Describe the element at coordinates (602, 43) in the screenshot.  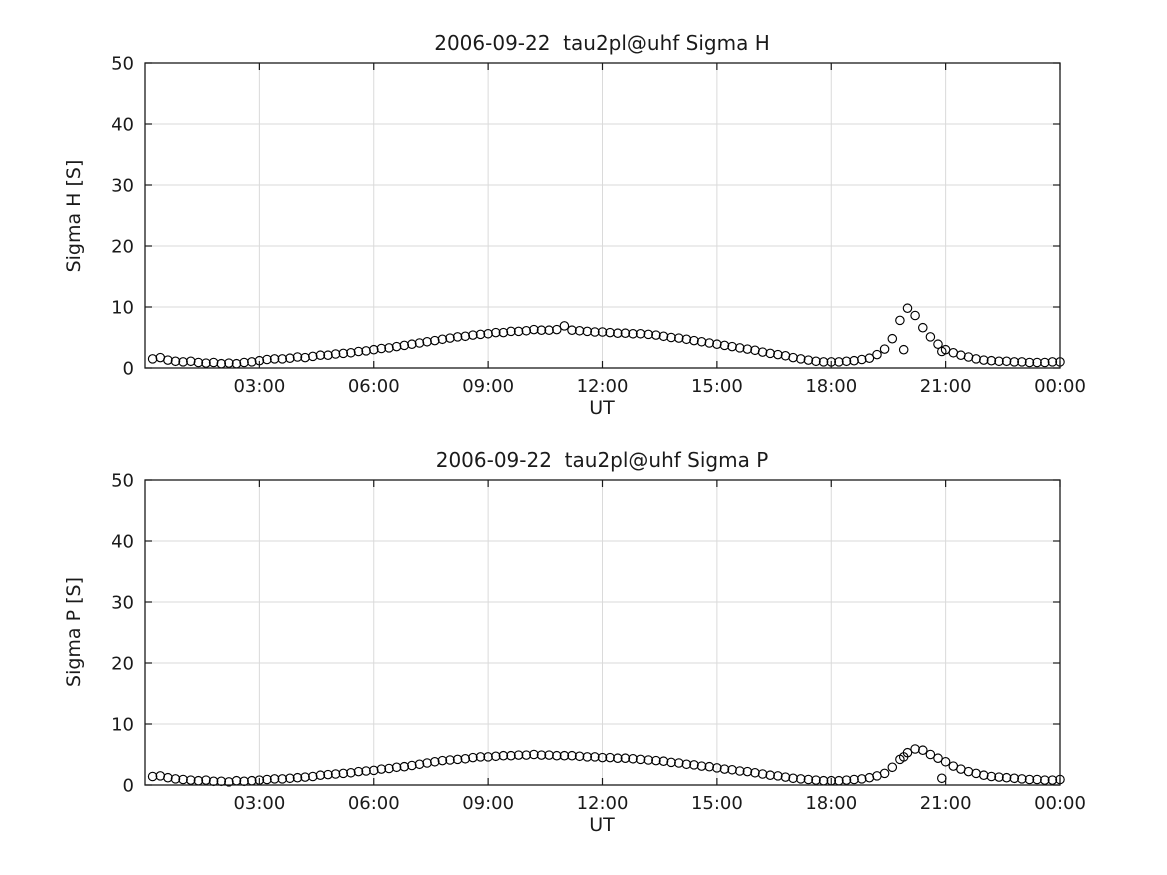
I see `sigma-h-chart-title: 2006-09-22 tau2pl@uhf Sigma H` at that location.